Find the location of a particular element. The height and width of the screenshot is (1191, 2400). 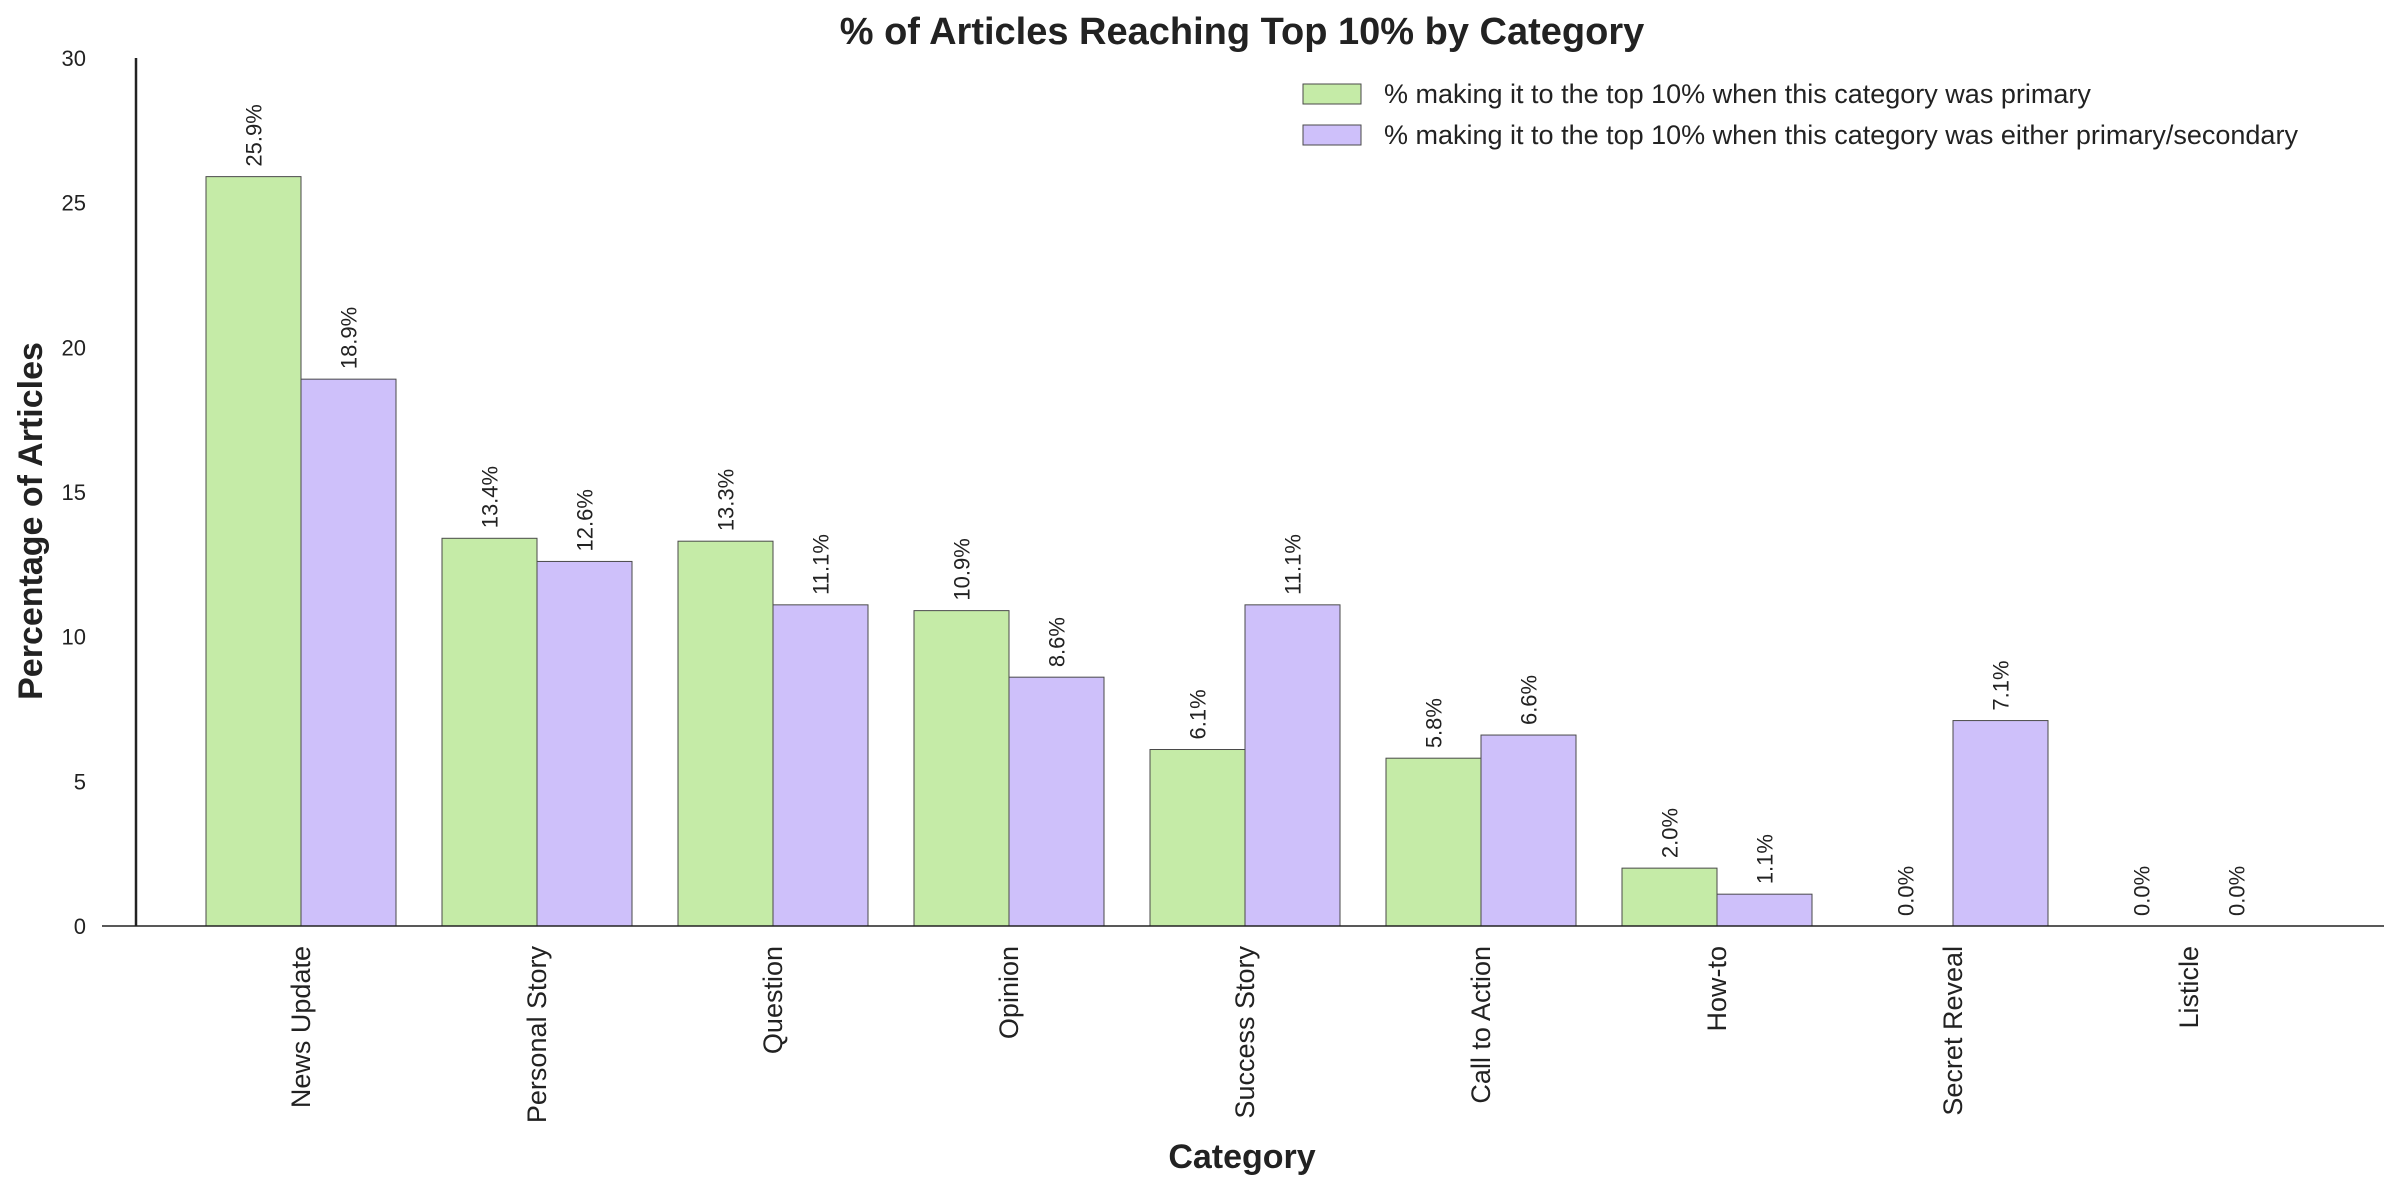

x-tick-label: Secret Reveal is located at coordinates (1953, 1031).